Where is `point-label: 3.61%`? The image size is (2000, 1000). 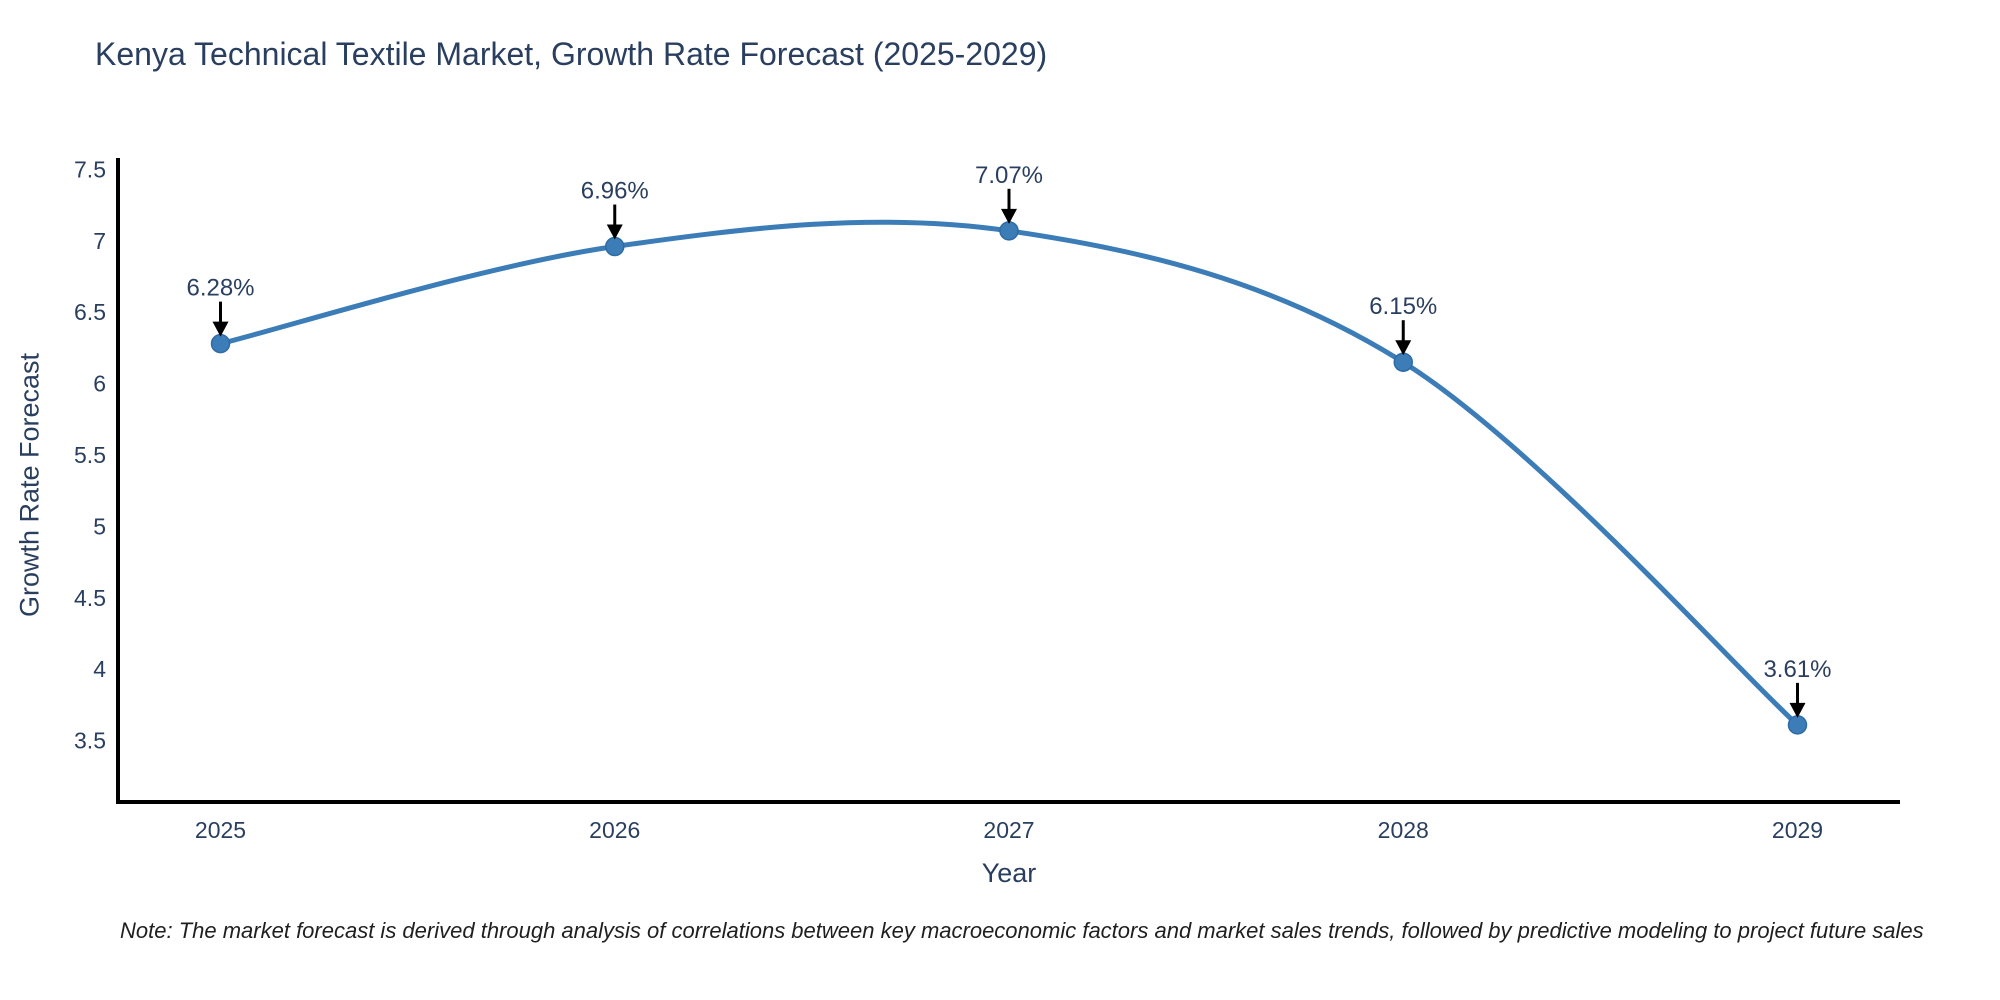 point-label: 3.61% is located at coordinates (1797, 669).